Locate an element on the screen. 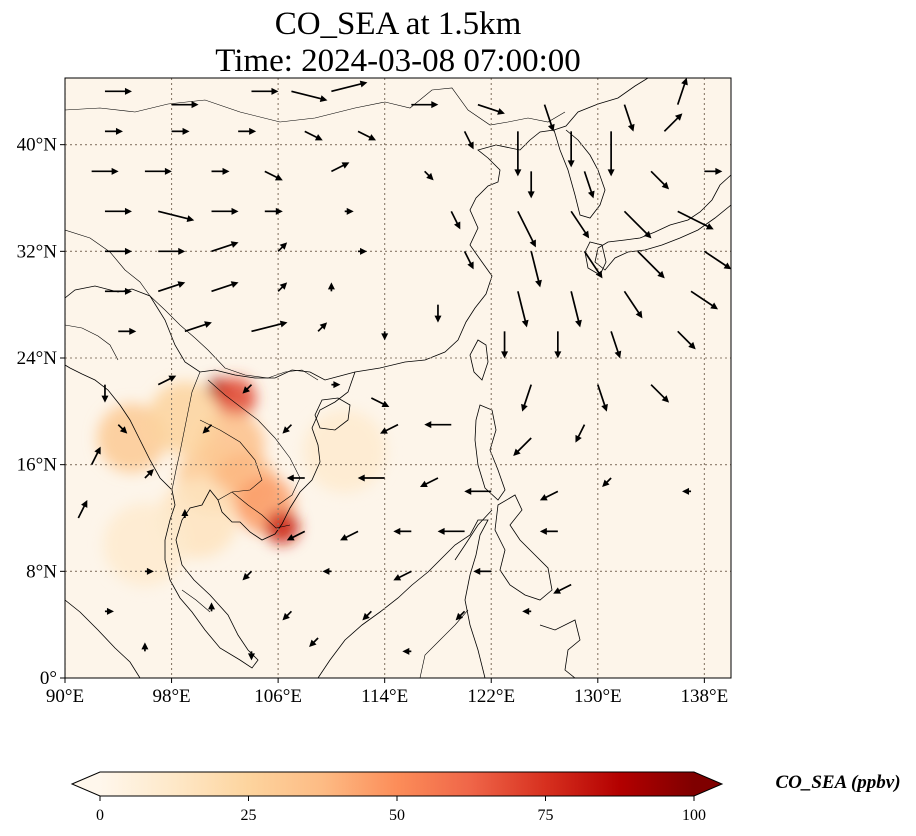  colorbar-tick-label: 0 is located at coordinates (100, 815).